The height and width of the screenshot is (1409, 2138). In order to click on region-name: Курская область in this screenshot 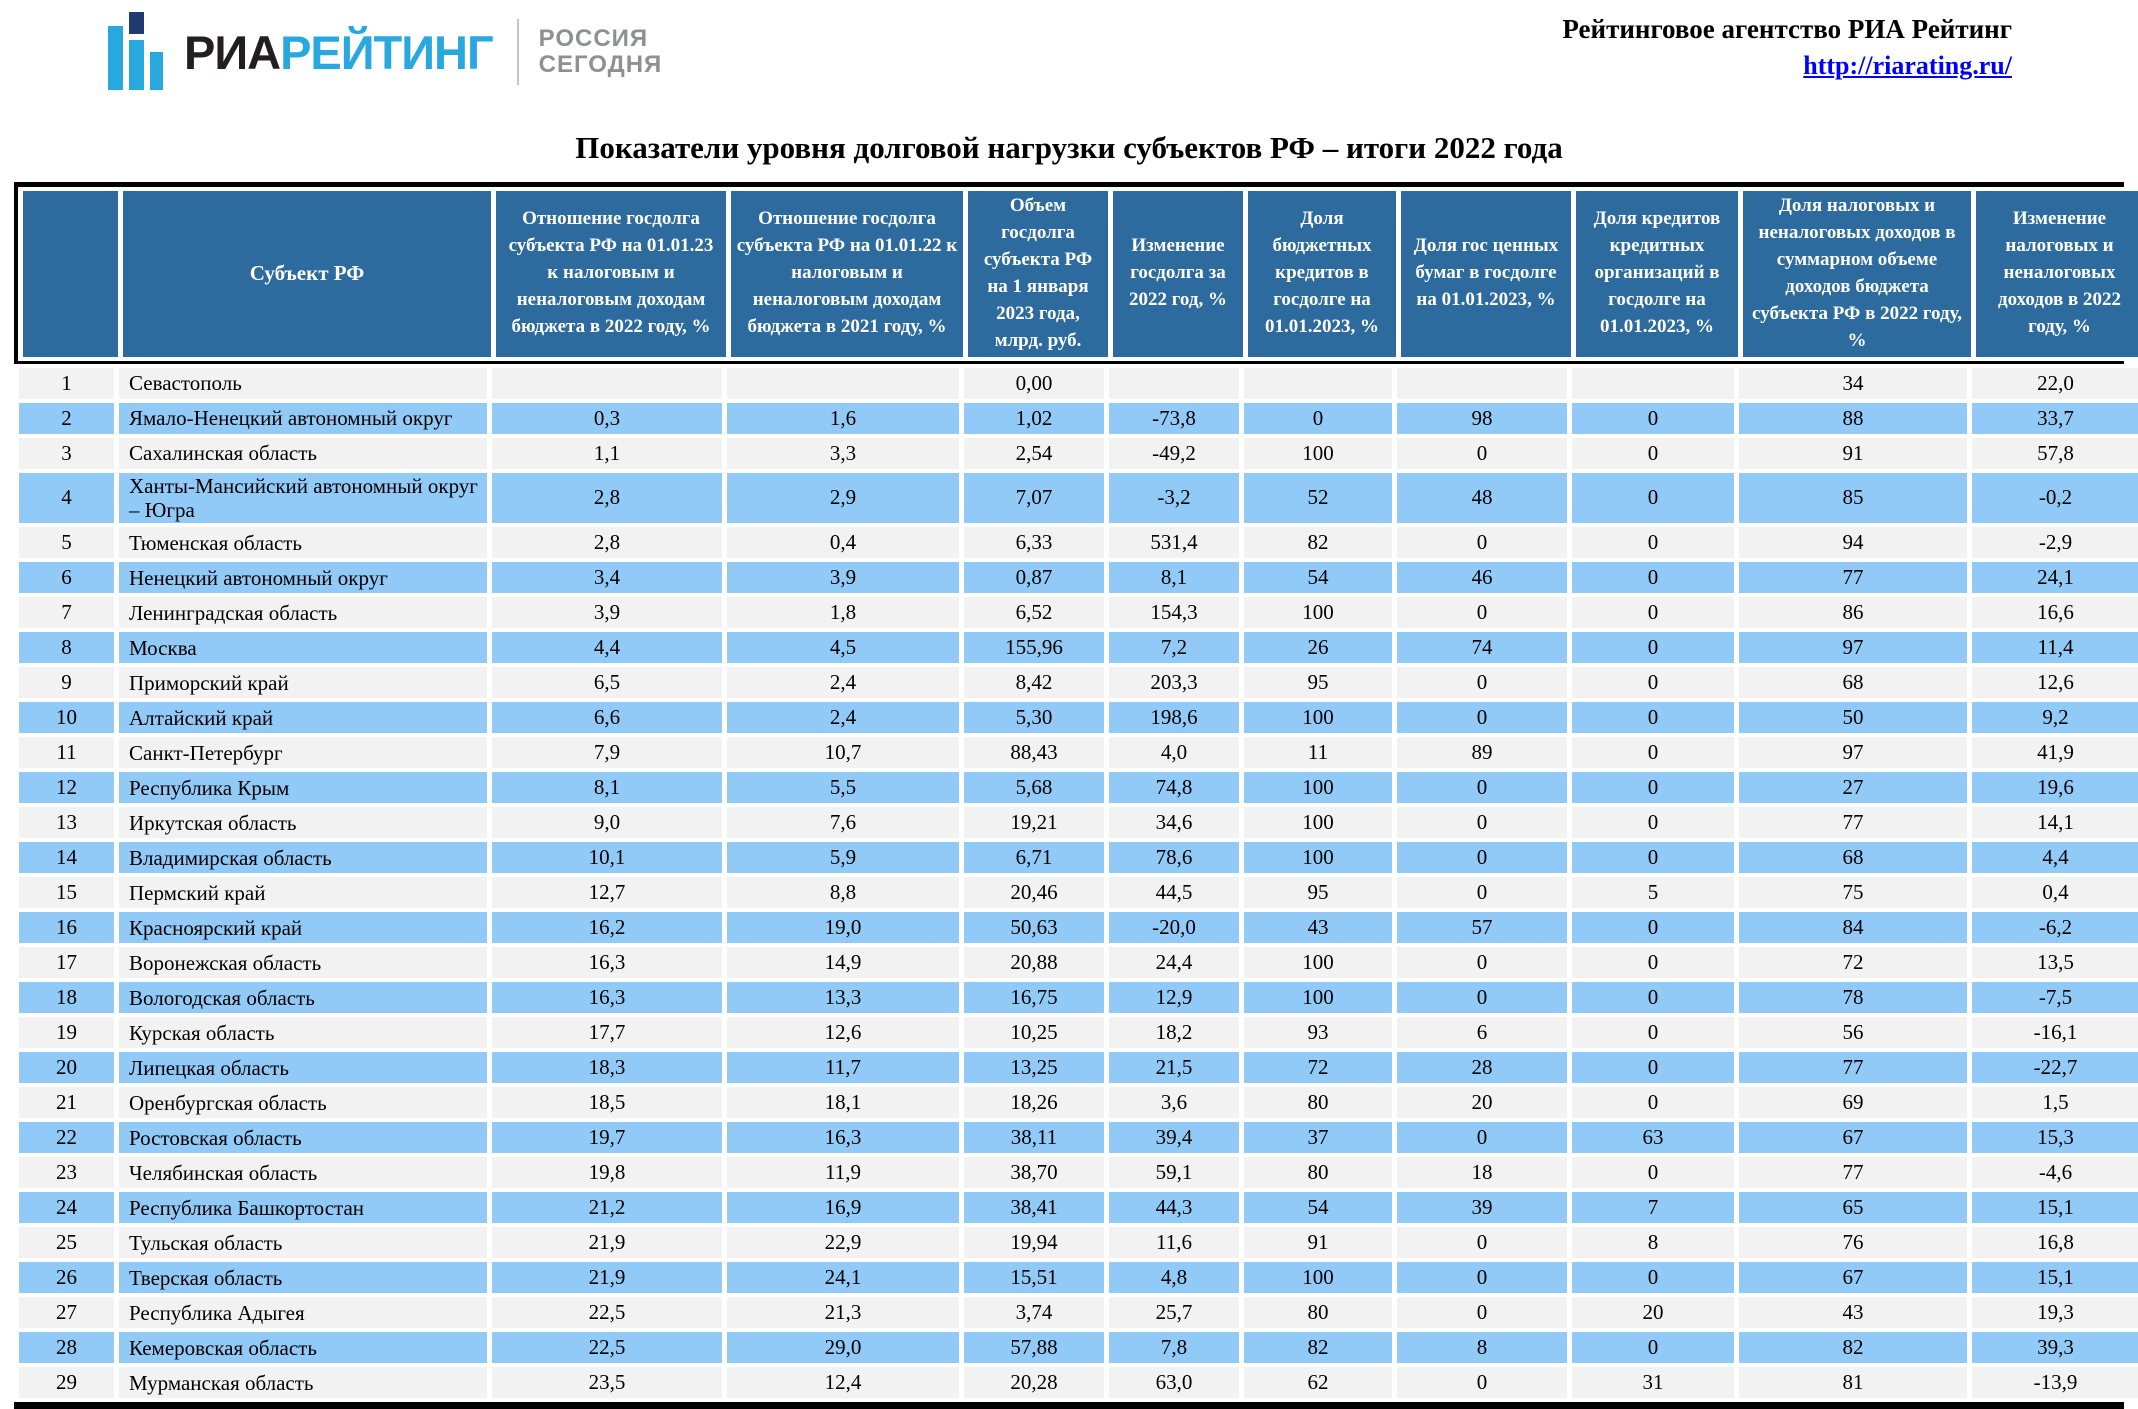, I will do `click(303, 1033)`.